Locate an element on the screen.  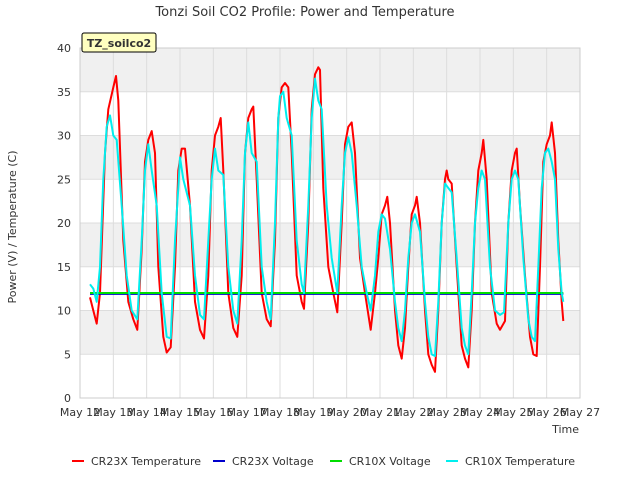
legend-item: CR10X Temperature is located at coordinates (510, 461).